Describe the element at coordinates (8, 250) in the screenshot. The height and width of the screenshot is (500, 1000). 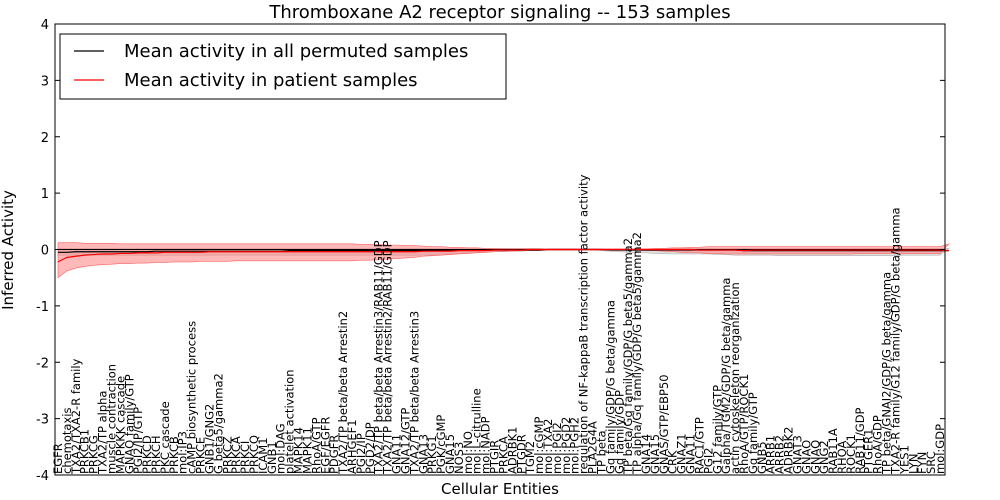
I see `y-axis-label: Inferred Activity` at that location.